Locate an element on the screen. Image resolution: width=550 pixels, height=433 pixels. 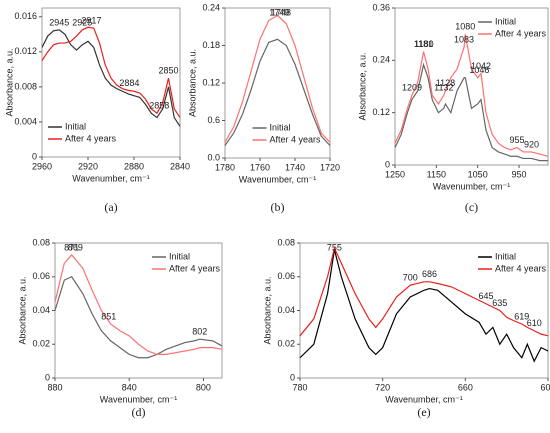
x-tick-label: 780 is located at coordinates (299, 387).